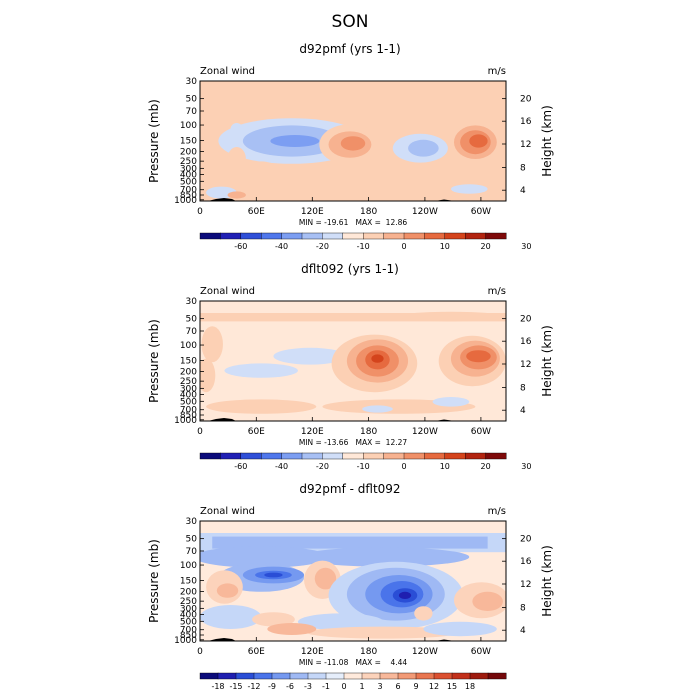 The width and height of the screenshot is (700, 700). I want to click on colorbar-label: -3, so click(308, 686).